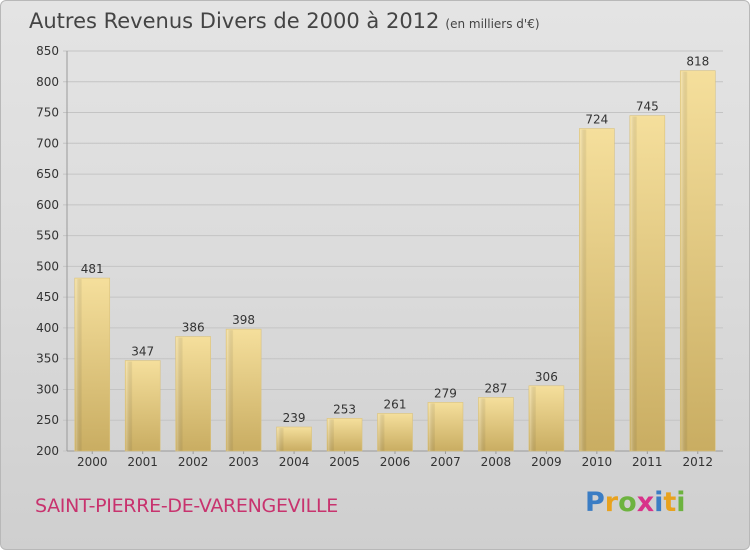 The height and width of the screenshot is (550, 750). I want to click on data-label: 745, so click(647, 107).